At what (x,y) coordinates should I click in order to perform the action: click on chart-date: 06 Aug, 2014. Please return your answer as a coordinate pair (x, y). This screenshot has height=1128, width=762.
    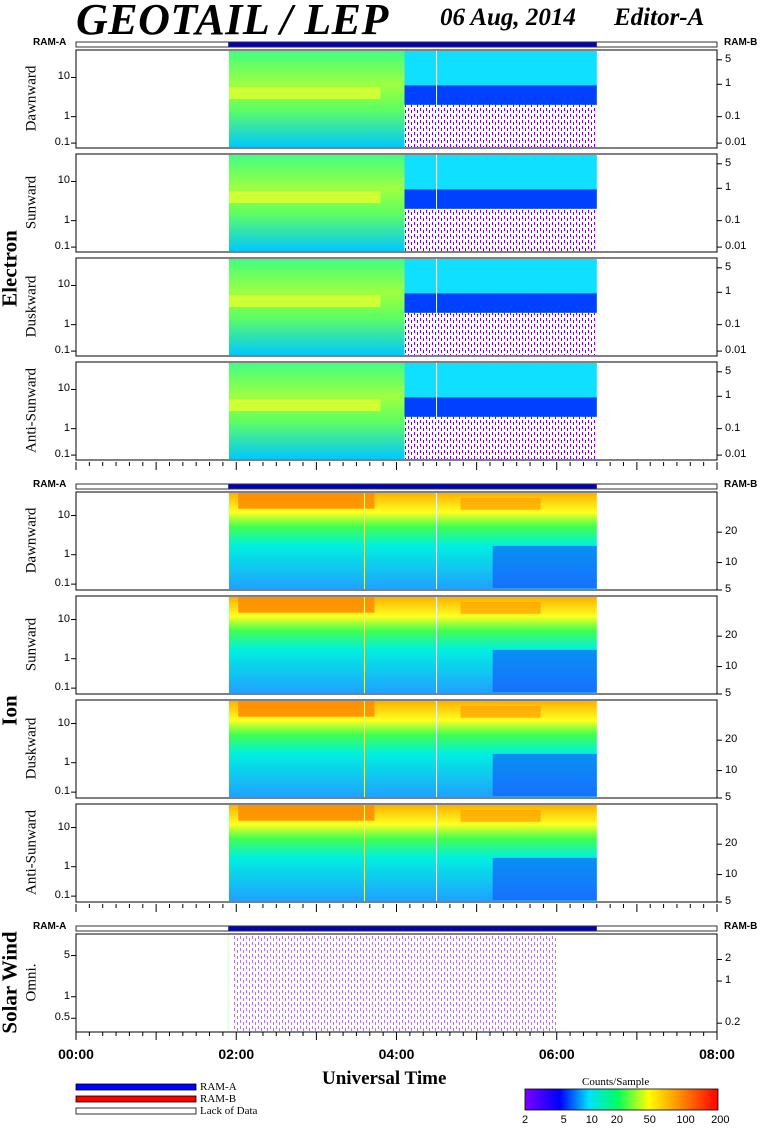
    Looking at the image, I should click on (508, 17).